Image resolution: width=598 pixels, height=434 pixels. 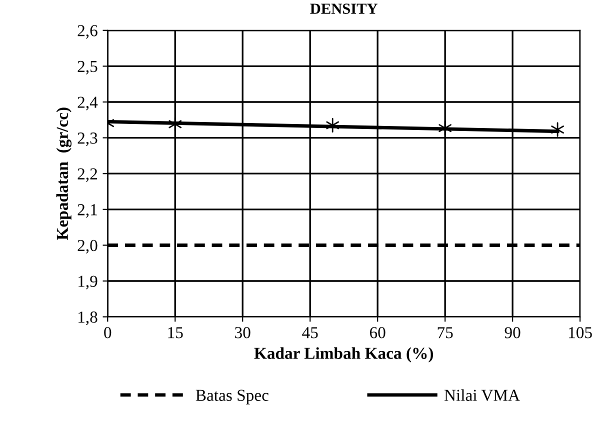 What do you see at coordinates (88, 247) in the screenshot?
I see `y-tick-label: 2,0` at bounding box center [88, 247].